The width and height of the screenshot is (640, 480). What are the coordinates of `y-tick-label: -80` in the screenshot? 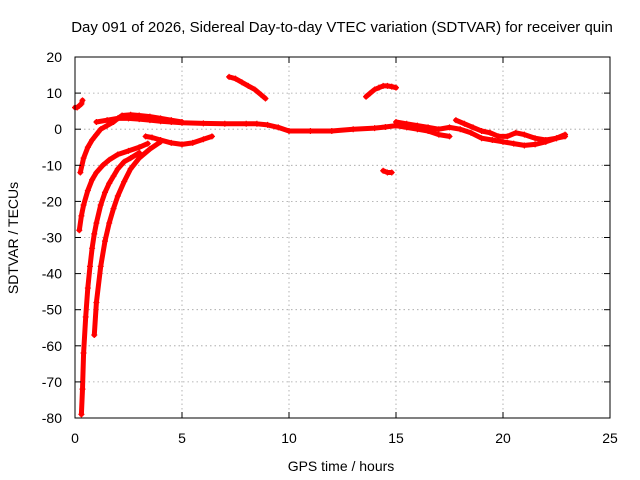 It's located at (52, 418).